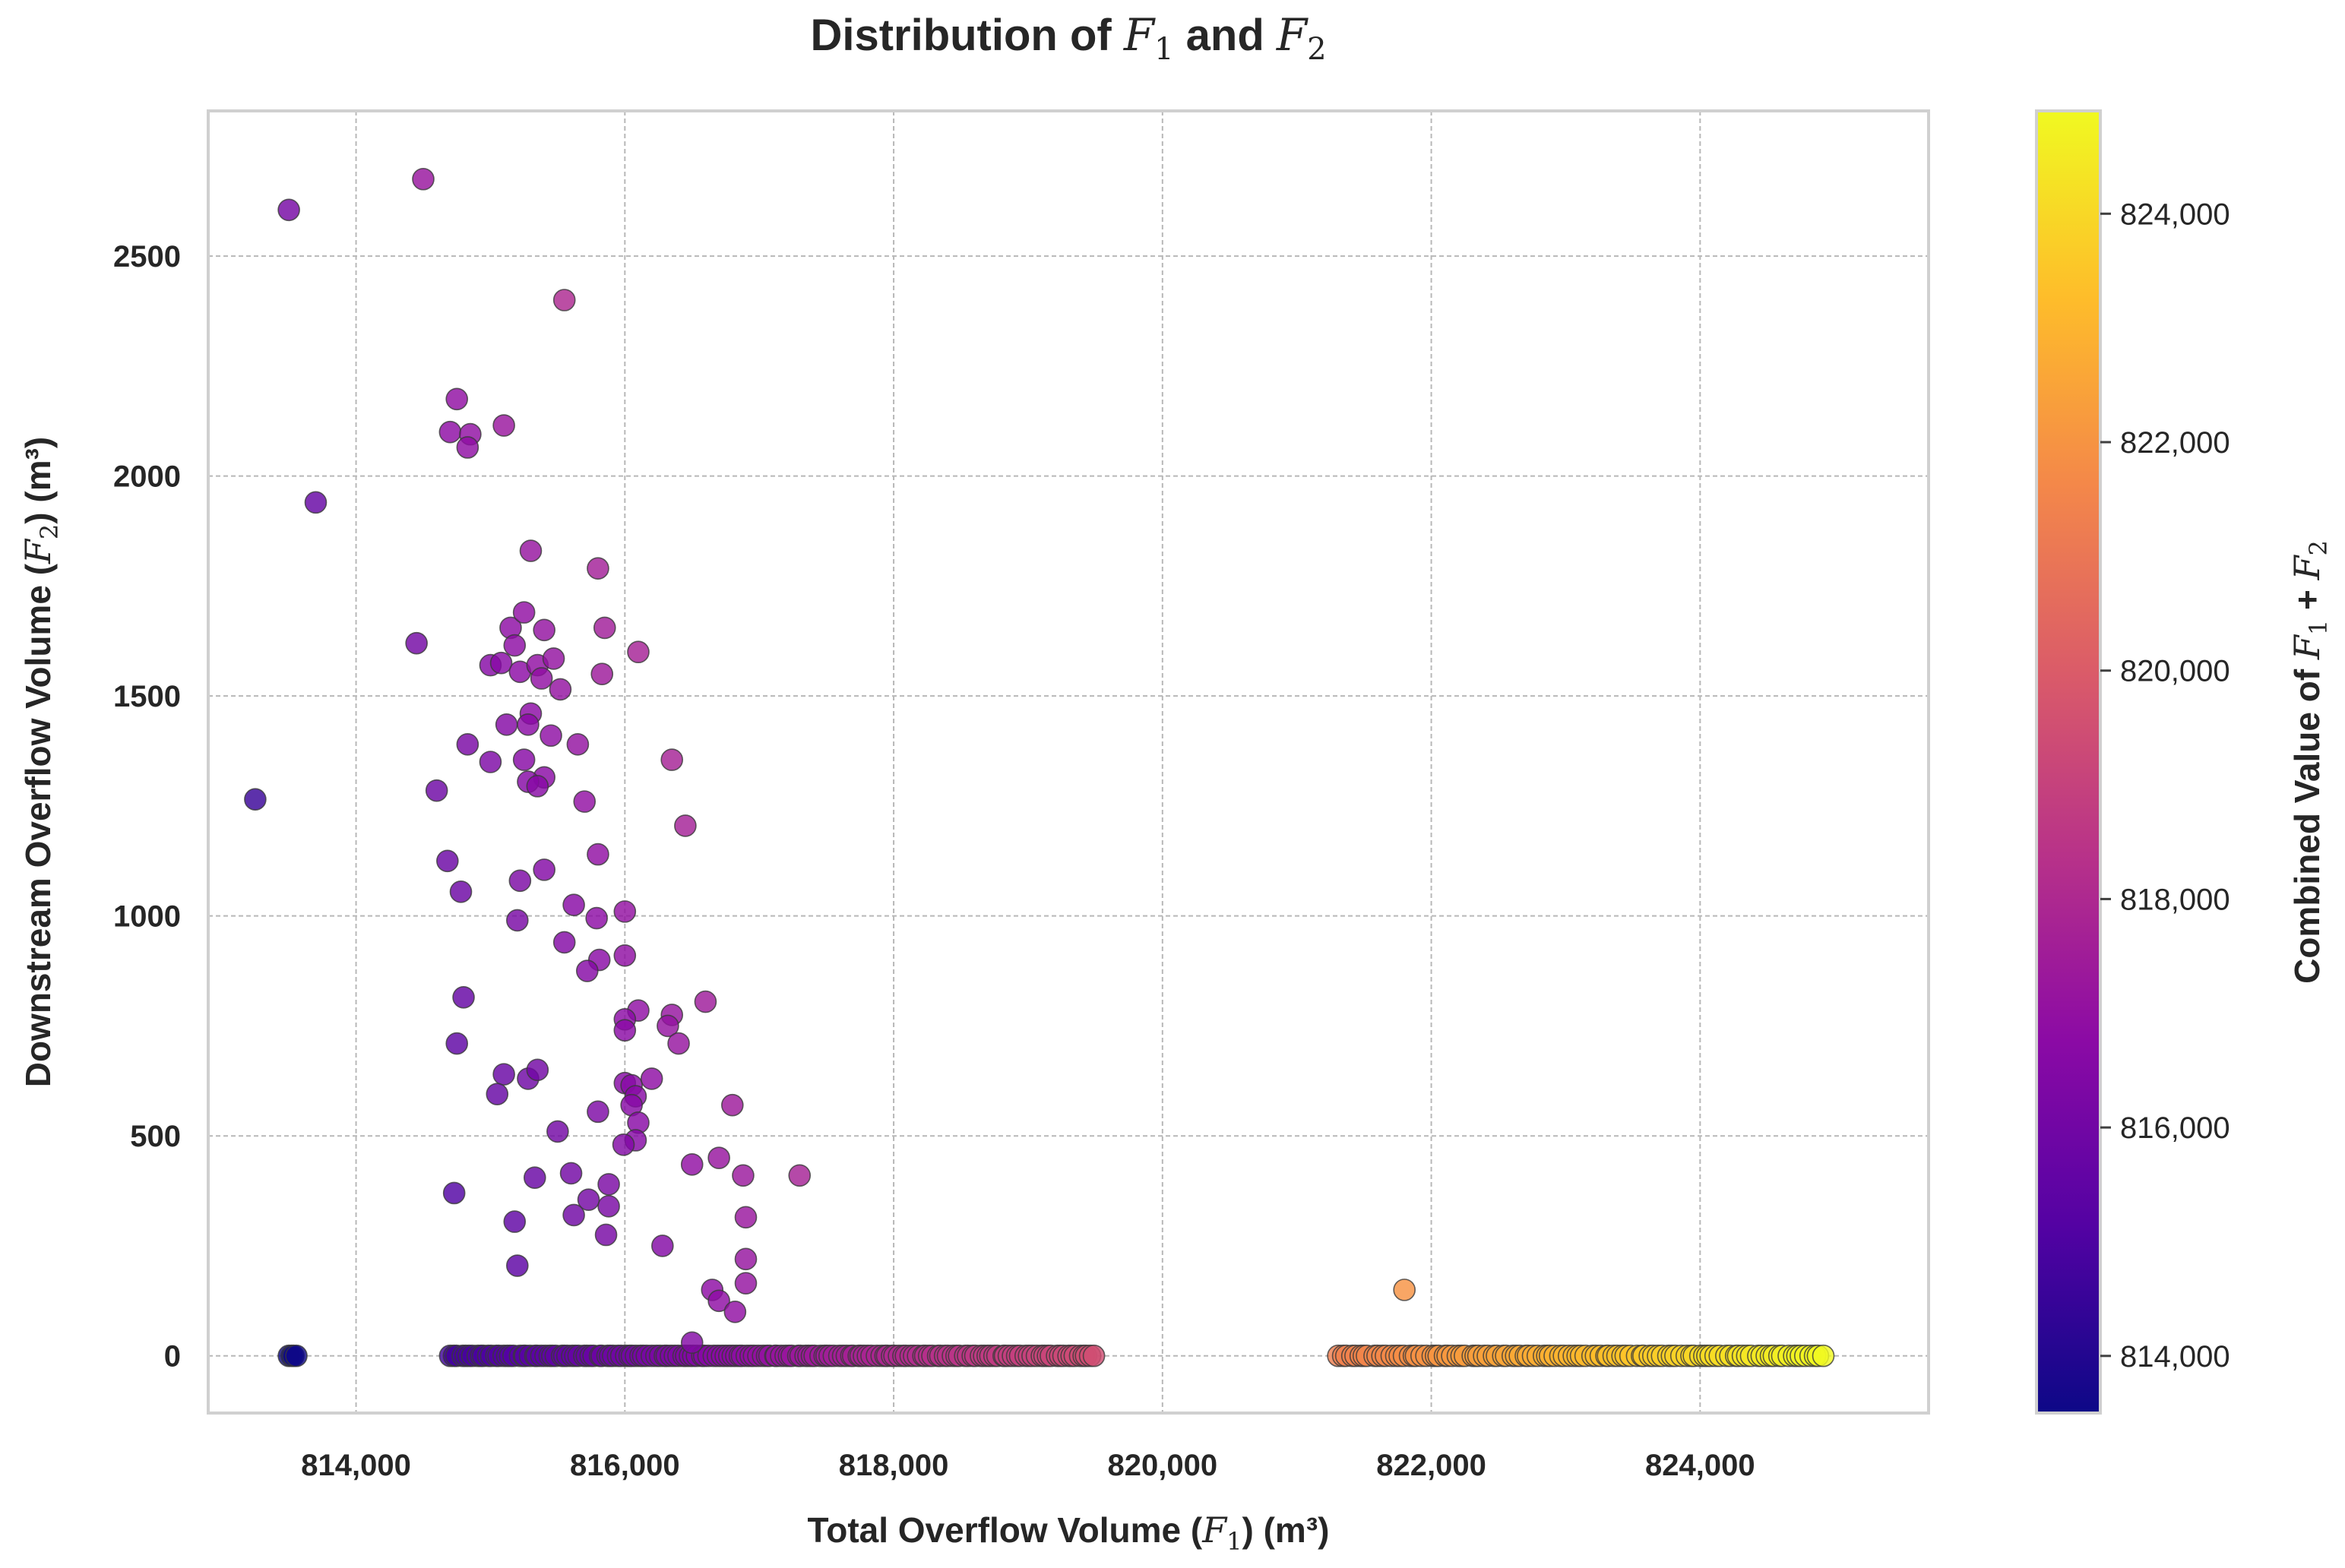 The height and width of the screenshot is (1568, 2345). What do you see at coordinates (2175, 1128) in the screenshot?
I see `colorbar-tick-label: 816,000` at bounding box center [2175, 1128].